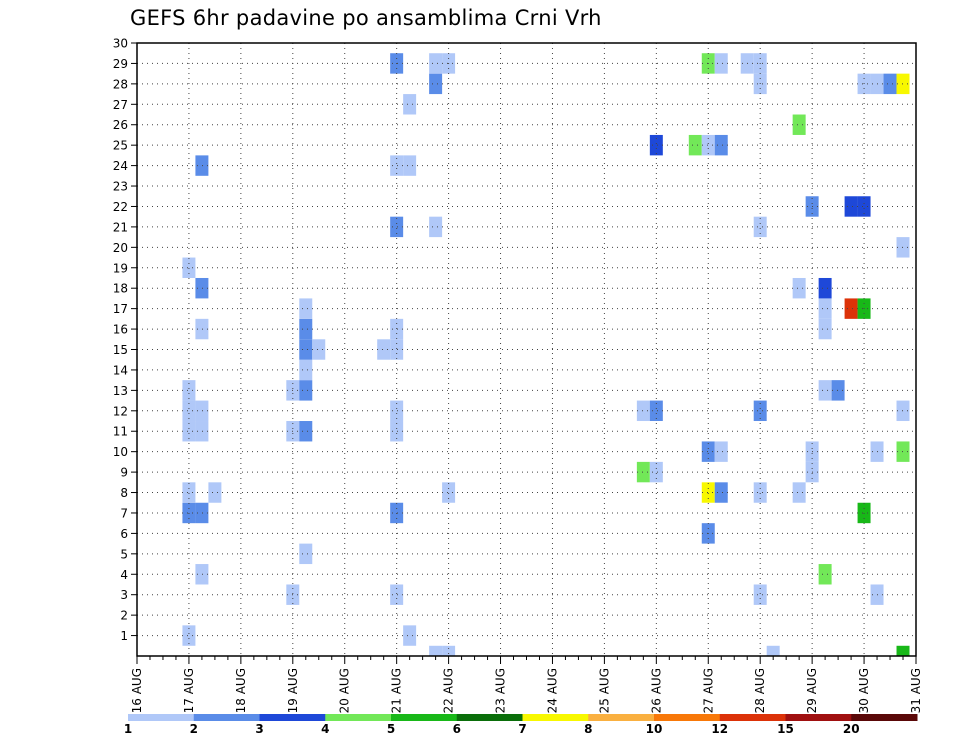 The image size is (960, 742). I want to click on colorbar-label: 3, so click(259, 729).